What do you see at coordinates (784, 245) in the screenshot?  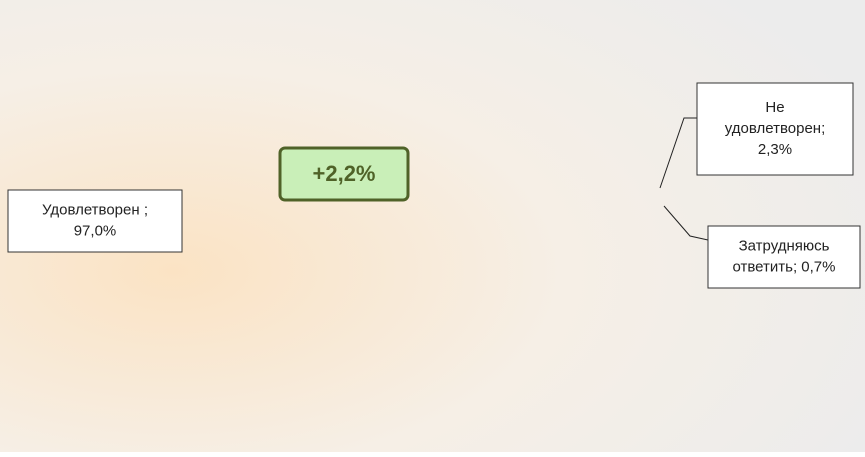 I see `data-label-line: Затрудняюсь` at bounding box center [784, 245].